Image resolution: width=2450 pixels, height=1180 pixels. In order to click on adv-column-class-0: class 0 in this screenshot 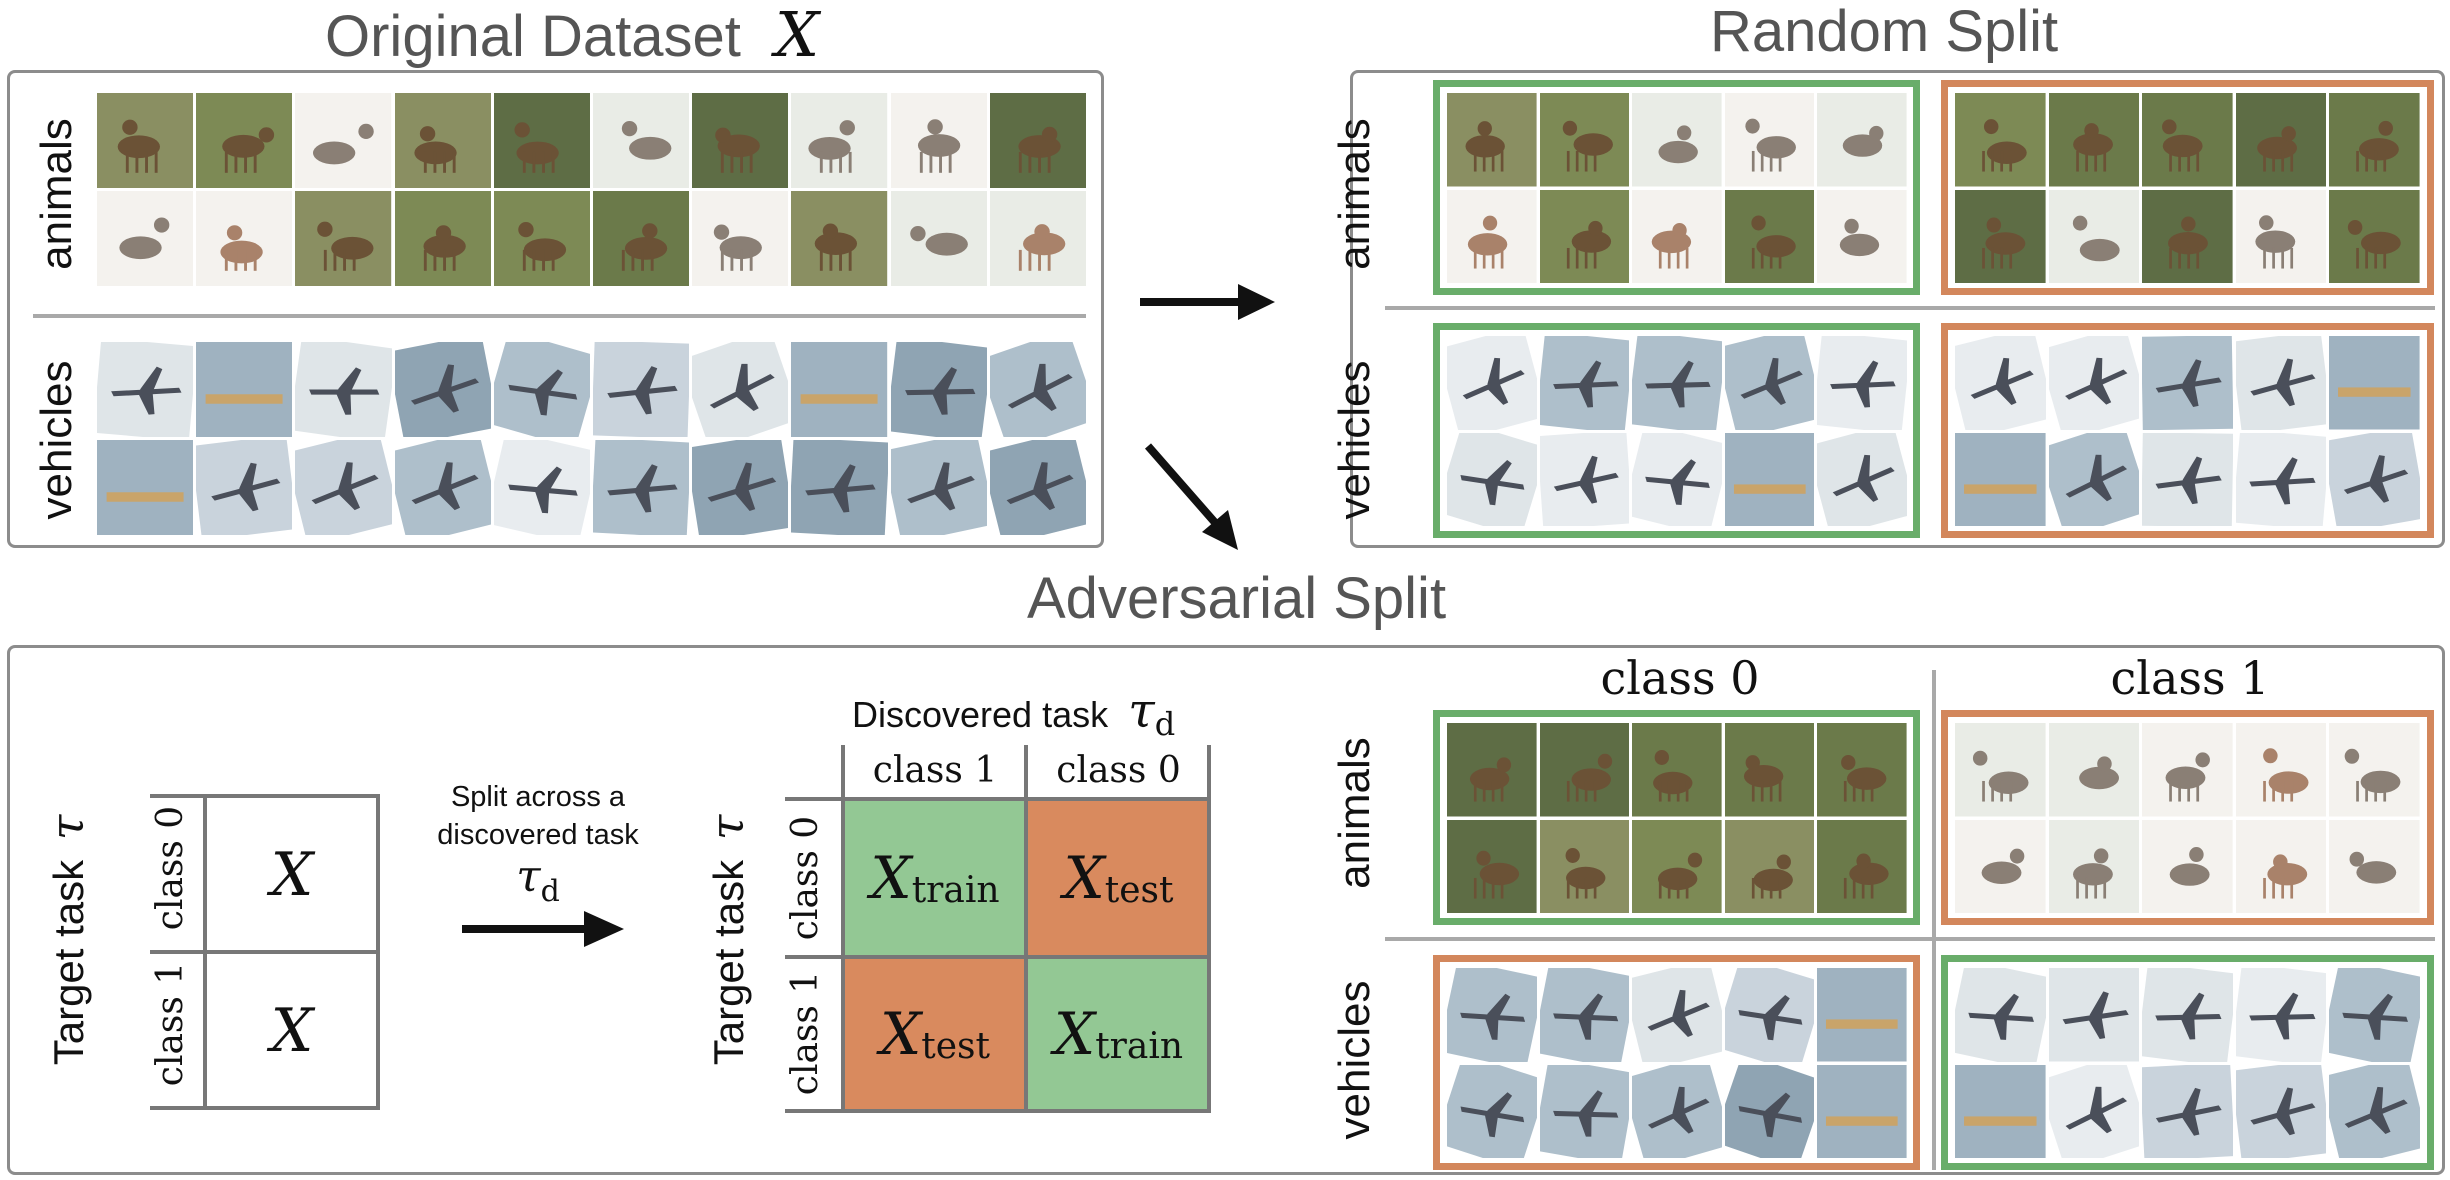, I will do `click(1680, 678)`.